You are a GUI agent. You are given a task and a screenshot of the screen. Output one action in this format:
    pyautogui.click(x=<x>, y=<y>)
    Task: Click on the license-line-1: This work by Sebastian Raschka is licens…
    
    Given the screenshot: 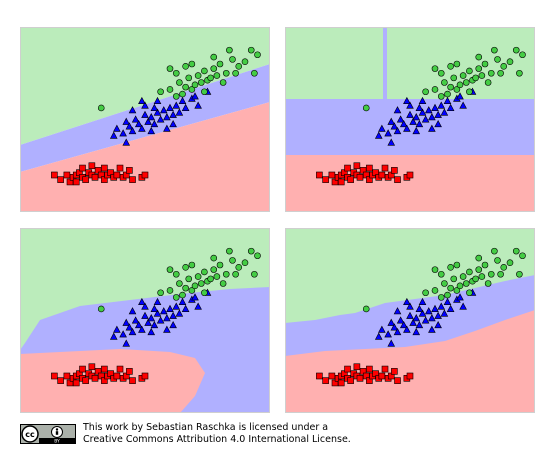 What is the action you would take?
    pyautogui.click(x=206, y=427)
    